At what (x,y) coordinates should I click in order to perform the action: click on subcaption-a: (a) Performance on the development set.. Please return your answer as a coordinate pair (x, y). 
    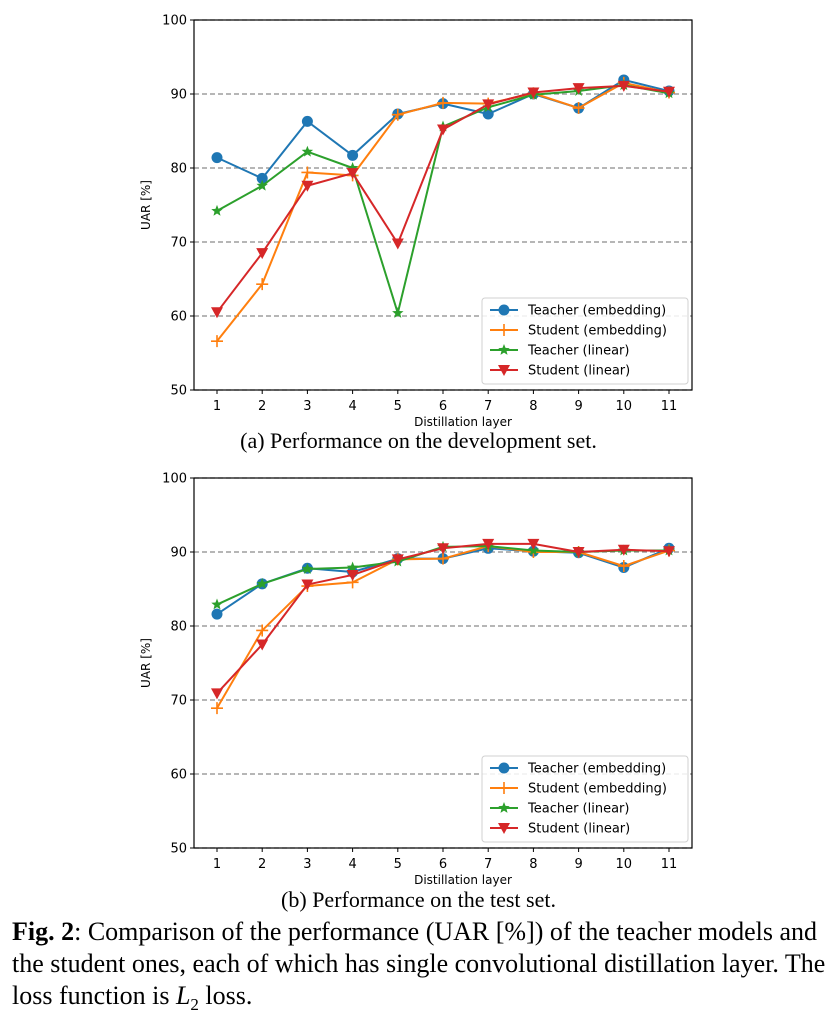
    Looking at the image, I should click on (418, 440).